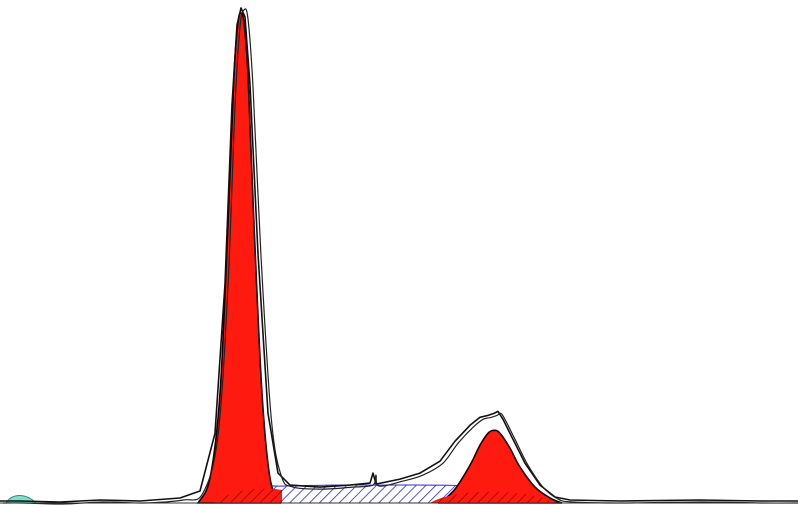  I want to click on g1-peak-area, so click(239, 258).